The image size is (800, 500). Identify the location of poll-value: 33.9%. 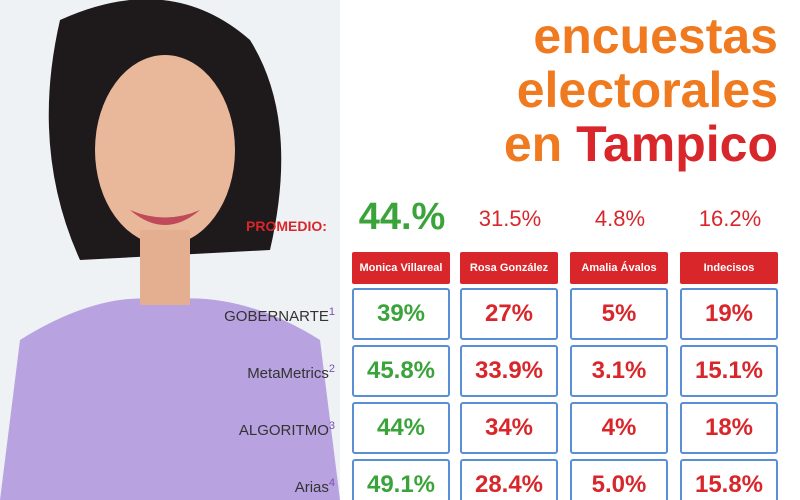
(509, 371).